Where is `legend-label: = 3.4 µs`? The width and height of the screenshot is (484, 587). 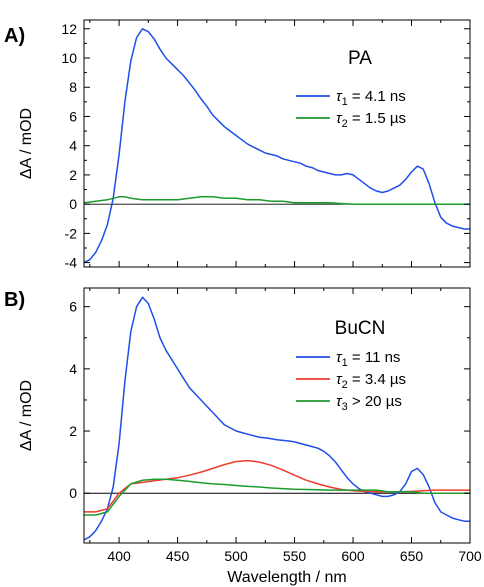
legend-label: = 3.4 µs is located at coordinates (377, 379).